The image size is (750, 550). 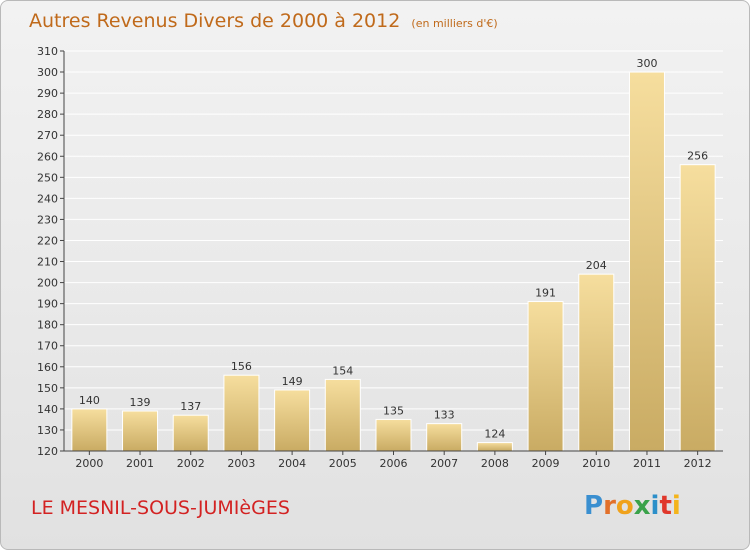 What do you see at coordinates (47, 51) in the screenshot?
I see `y-tick-label: 310` at bounding box center [47, 51].